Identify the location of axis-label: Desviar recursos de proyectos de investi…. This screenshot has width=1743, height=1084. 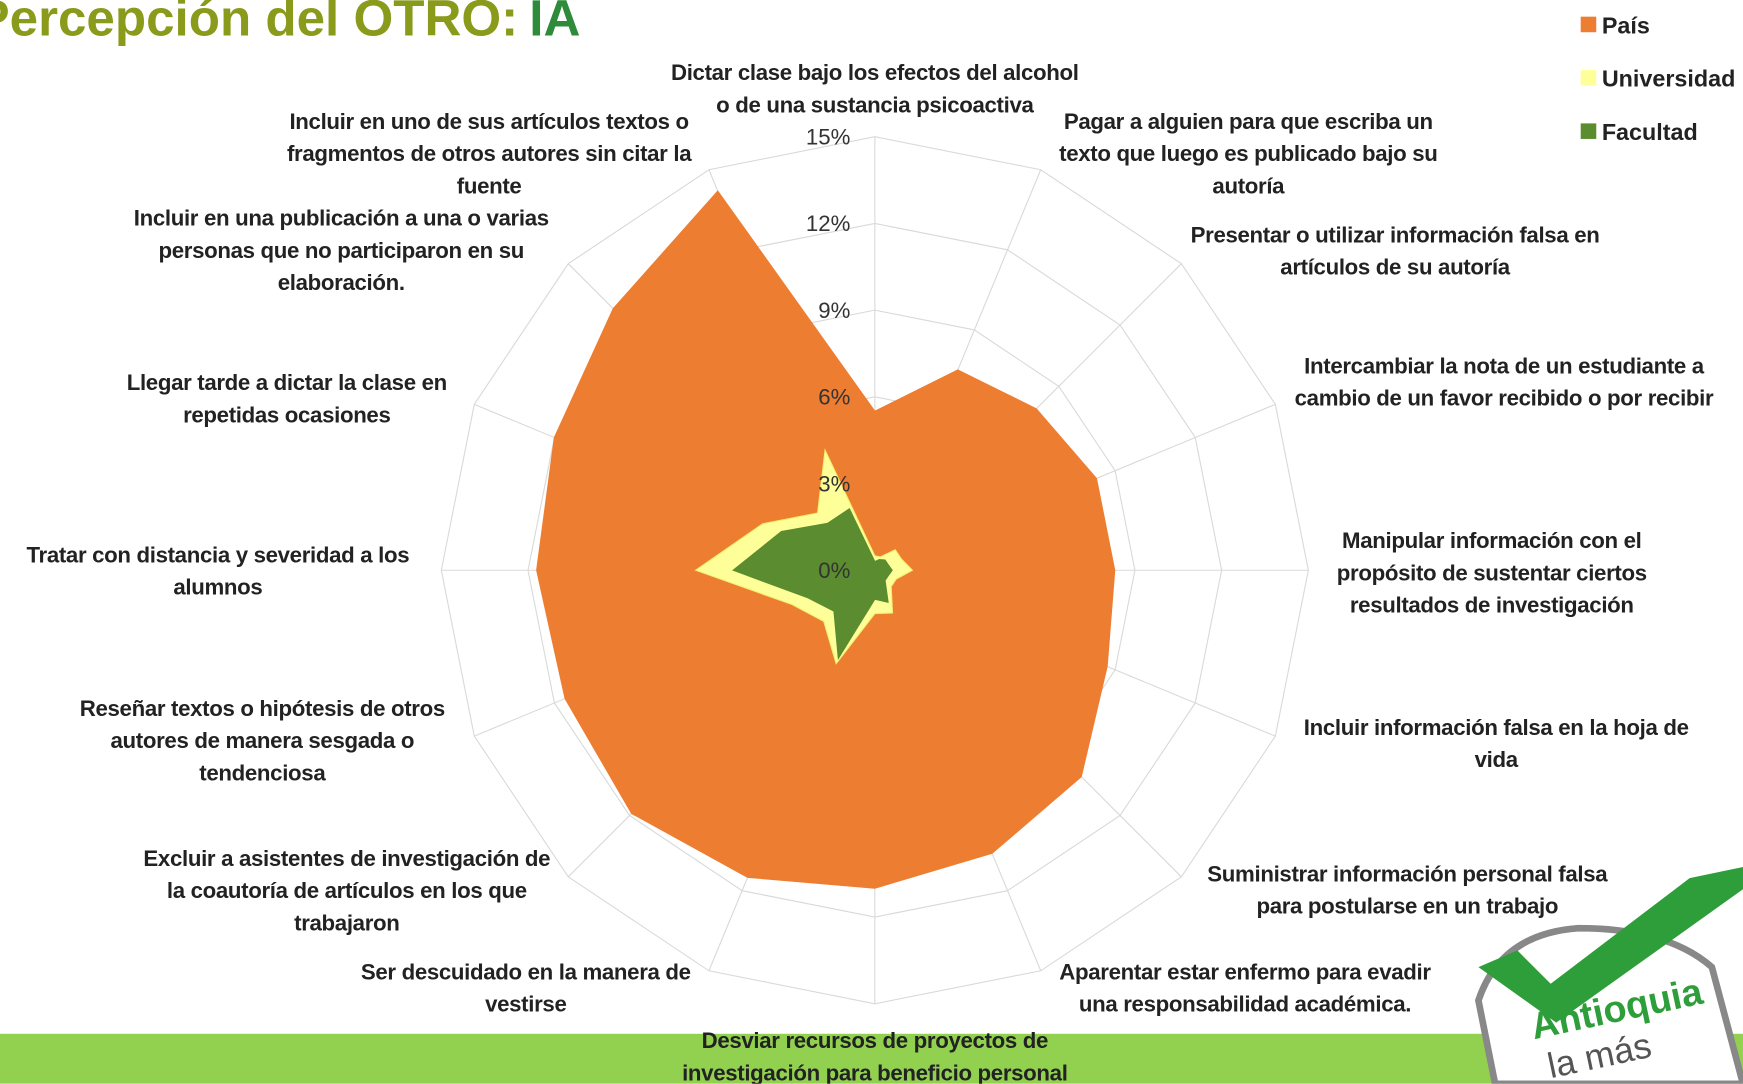
(875, 1056).